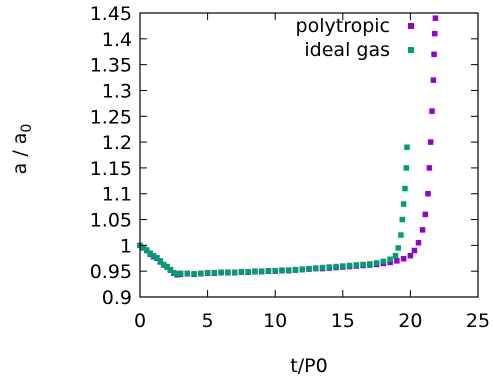  I want to click on y-tick-label: 1.2, so click(117, 143).